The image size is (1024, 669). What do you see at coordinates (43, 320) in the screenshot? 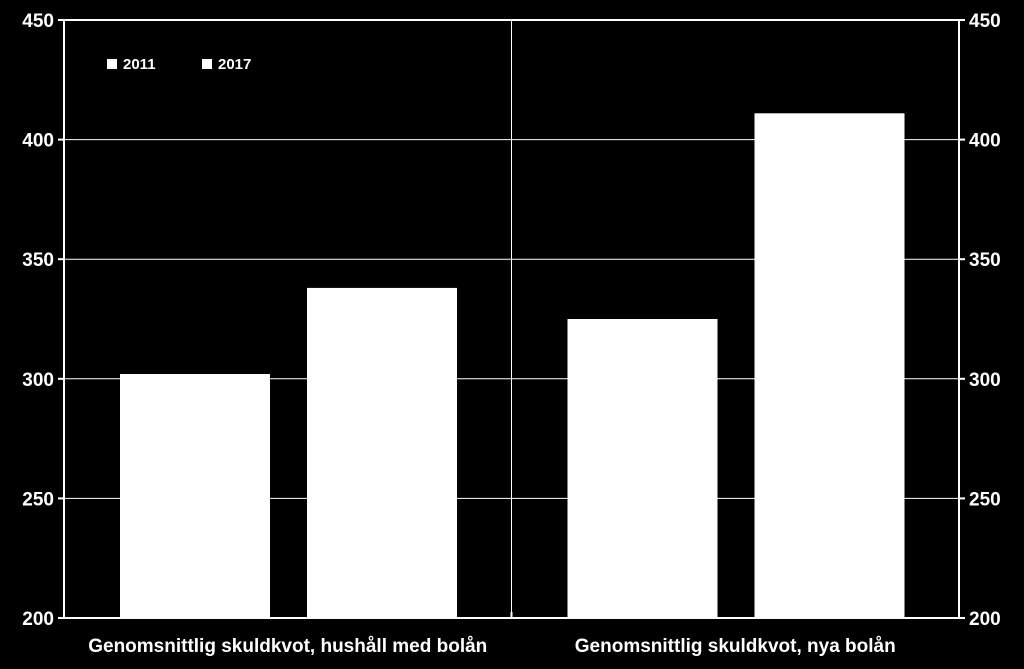
I see `left-axis-ticks: 200 250 300 350 400 450` at bounding box center [43, 320].